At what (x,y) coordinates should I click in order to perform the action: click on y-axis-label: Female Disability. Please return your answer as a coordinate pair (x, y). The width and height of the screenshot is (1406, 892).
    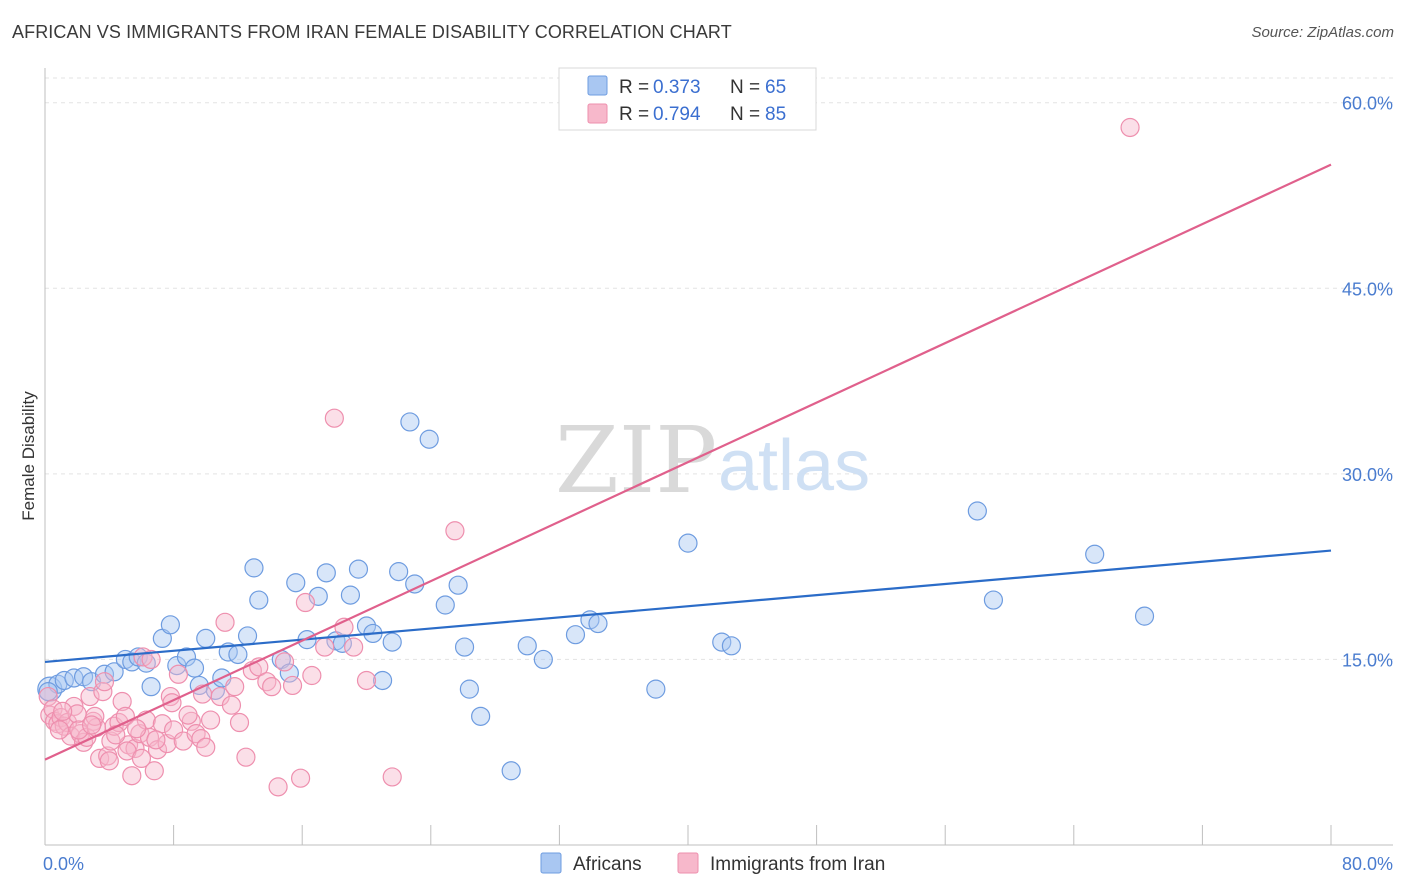
    Looking at the image, I should click on (28, 456).